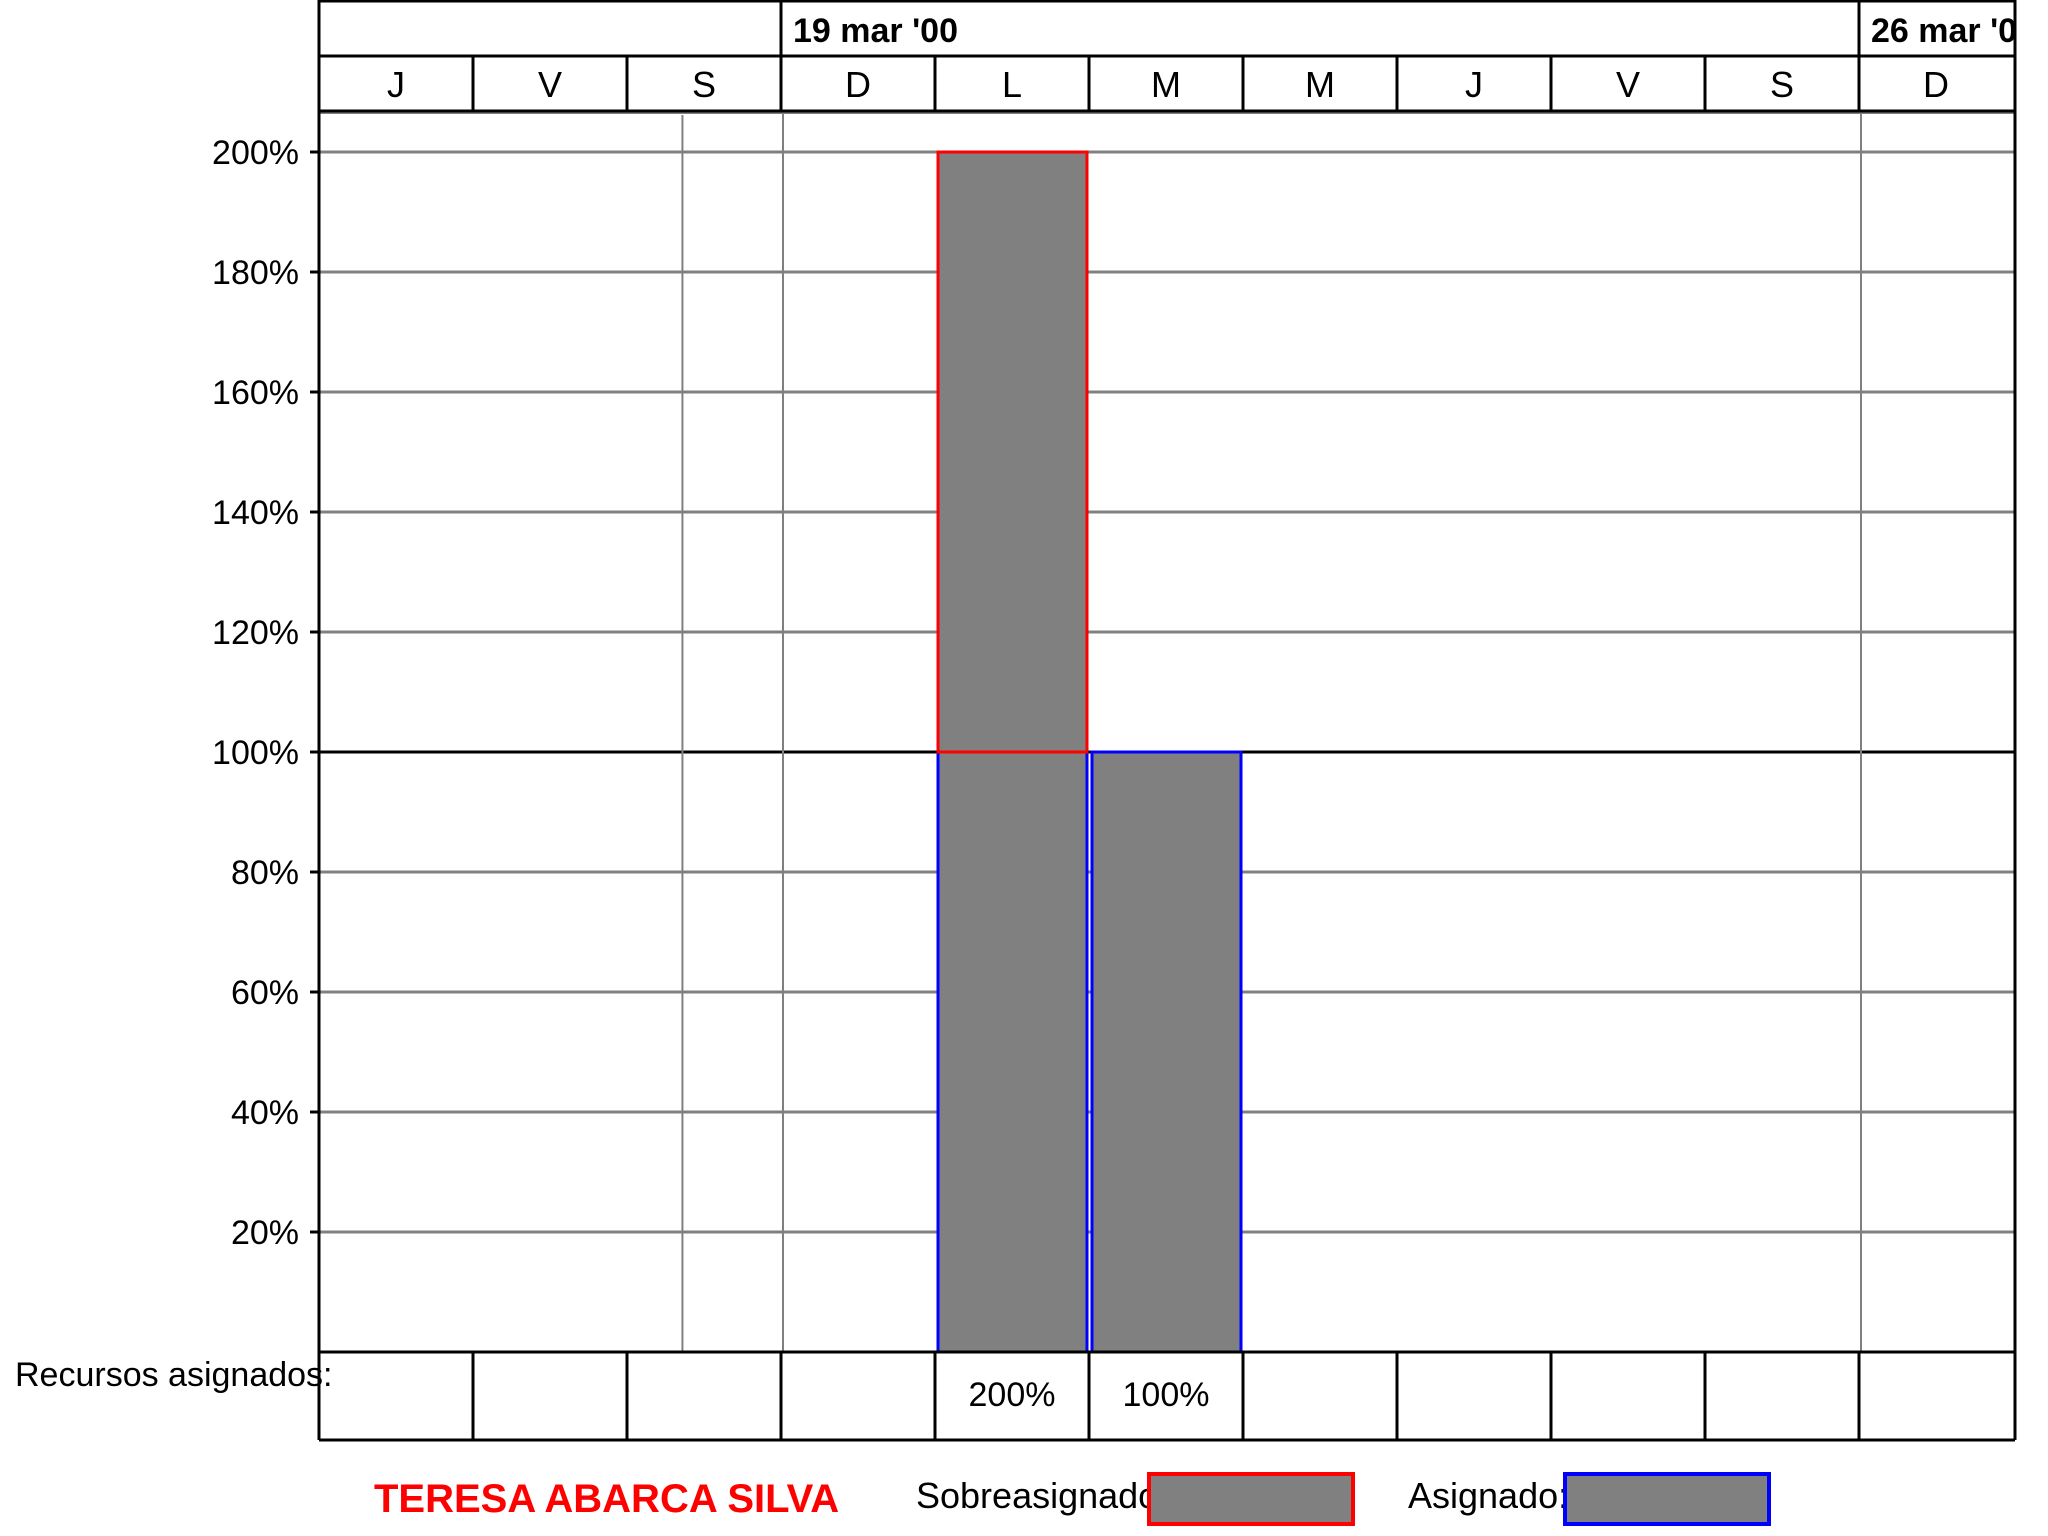  What do you see at coordinates (1012, 452) in the screenshot?
I see `bar-sobreasignado` at bounding box center [1012, 452].